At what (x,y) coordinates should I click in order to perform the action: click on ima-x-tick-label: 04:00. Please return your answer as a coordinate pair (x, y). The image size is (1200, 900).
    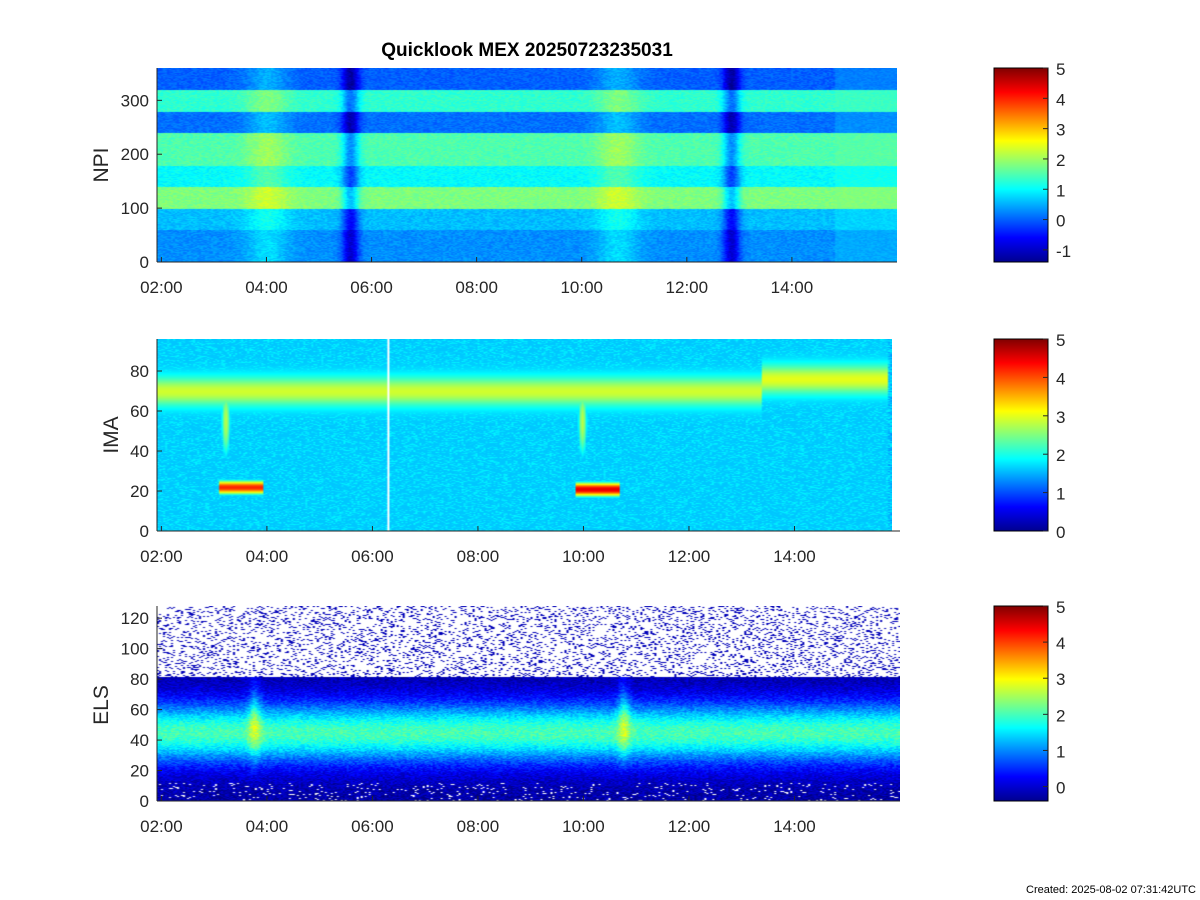
    Looking at the image, I should click on (267, 556).